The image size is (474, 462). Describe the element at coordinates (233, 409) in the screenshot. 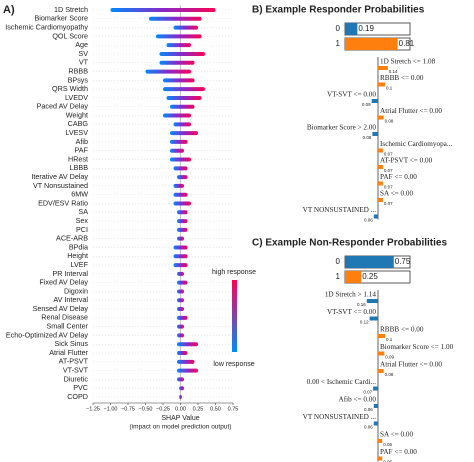

I see `x-tick-label: 0.75` at that location.